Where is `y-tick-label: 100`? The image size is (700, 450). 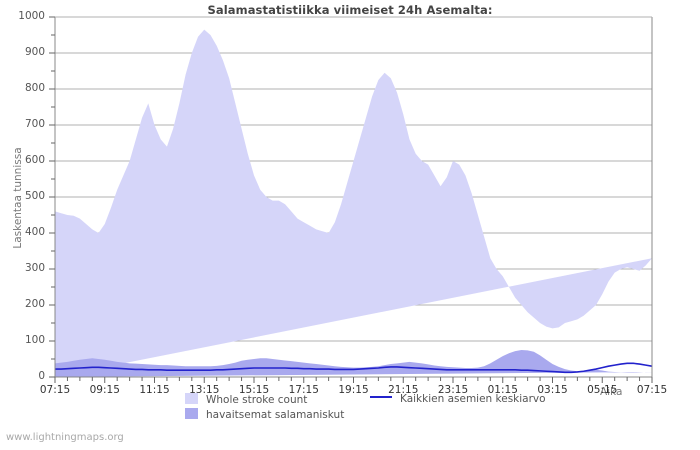 y-tick-label: 100 is located at coordinates (34, 340).